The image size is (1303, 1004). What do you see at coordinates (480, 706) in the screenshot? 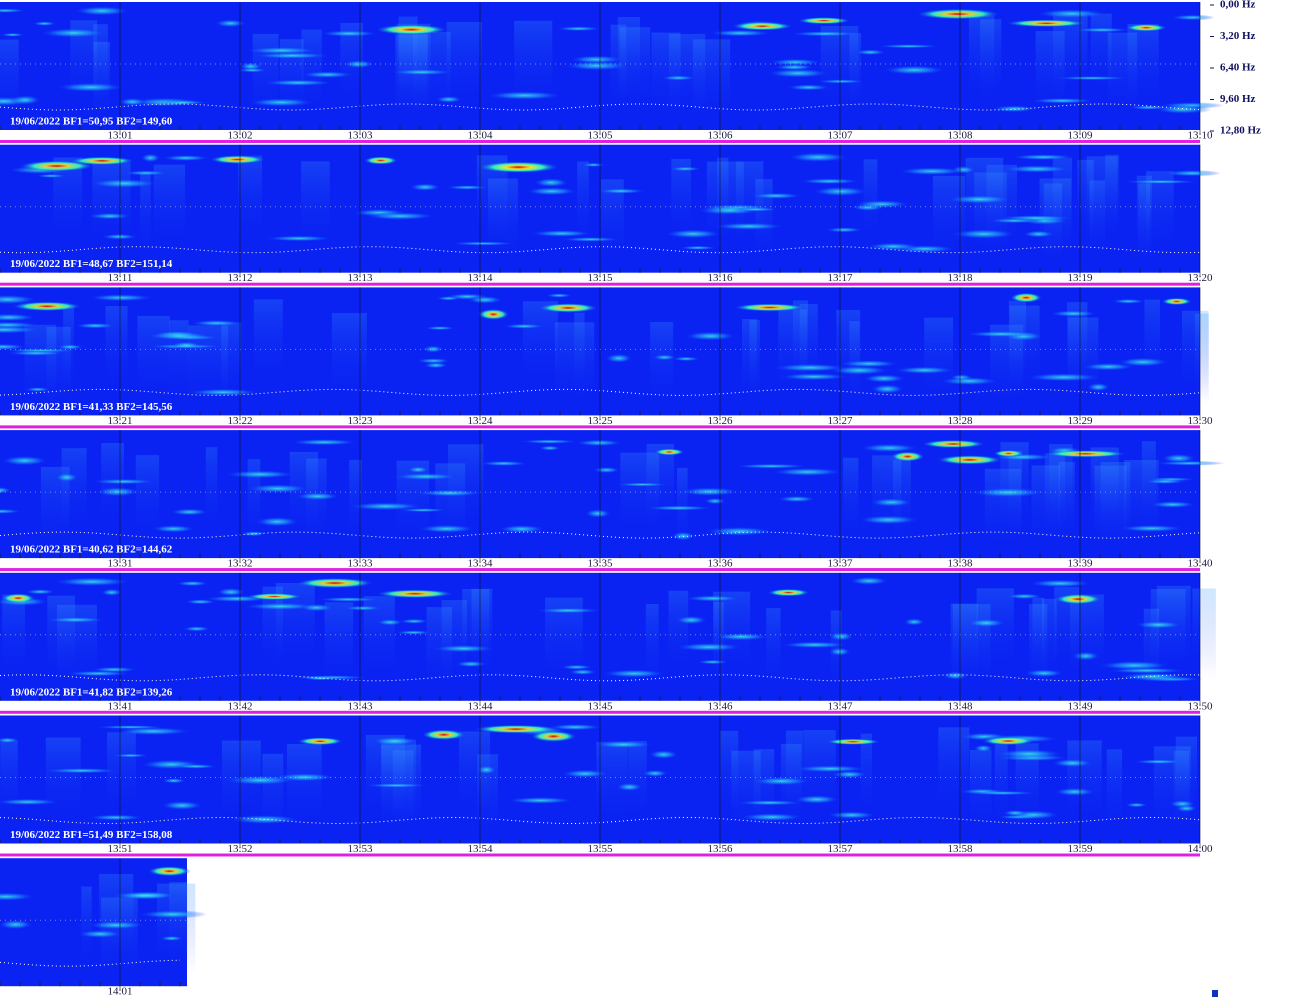
I see `time-label: 13:44` at bounding box center [480, 706].